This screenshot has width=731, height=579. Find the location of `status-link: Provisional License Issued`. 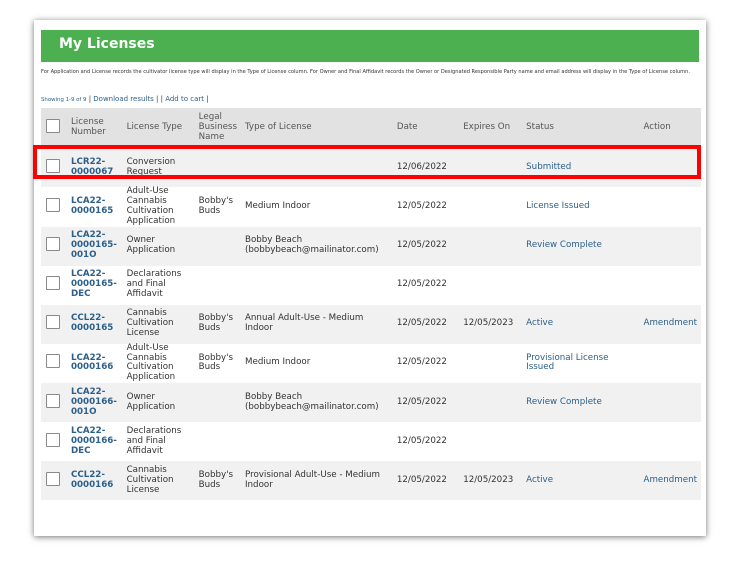

status-link: Provisional License Issued is located at coordinates (567, 362).